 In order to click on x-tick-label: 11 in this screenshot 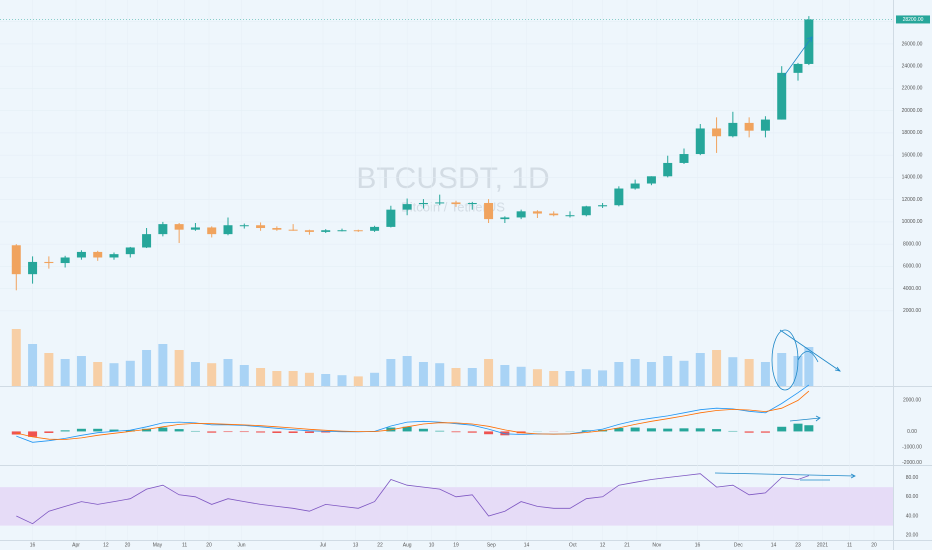, I will do `click(849, 545)`.